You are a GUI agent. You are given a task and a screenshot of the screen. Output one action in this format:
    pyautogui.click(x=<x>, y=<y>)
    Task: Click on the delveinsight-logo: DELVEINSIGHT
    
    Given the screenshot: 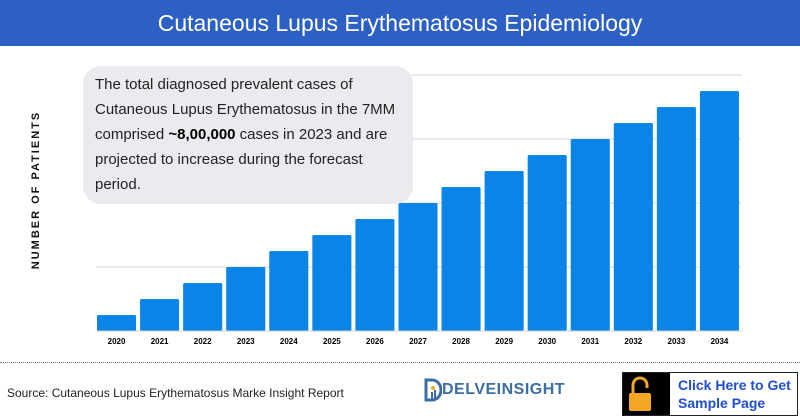 What is the action you would take?
    pyautogui.click(x=494, y=390)
    